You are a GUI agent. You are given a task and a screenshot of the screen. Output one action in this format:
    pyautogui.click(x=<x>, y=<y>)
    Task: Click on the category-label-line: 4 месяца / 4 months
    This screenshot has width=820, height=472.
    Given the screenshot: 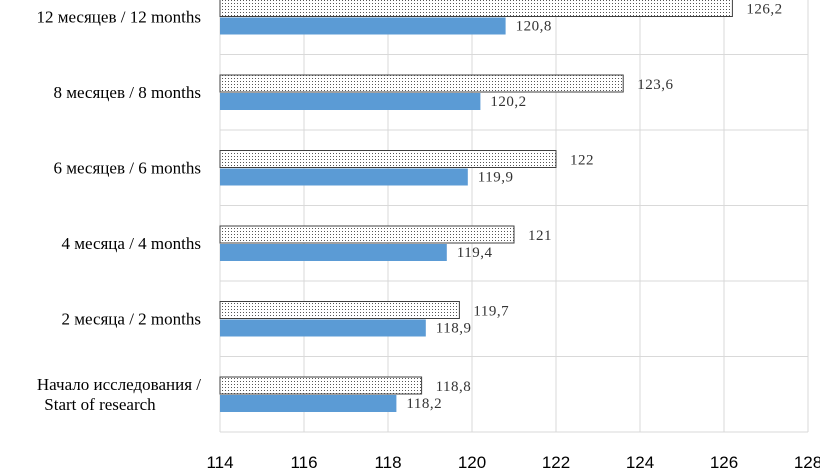 What is the action you would take?
    pyautogui.click(x=131, y=243)
    